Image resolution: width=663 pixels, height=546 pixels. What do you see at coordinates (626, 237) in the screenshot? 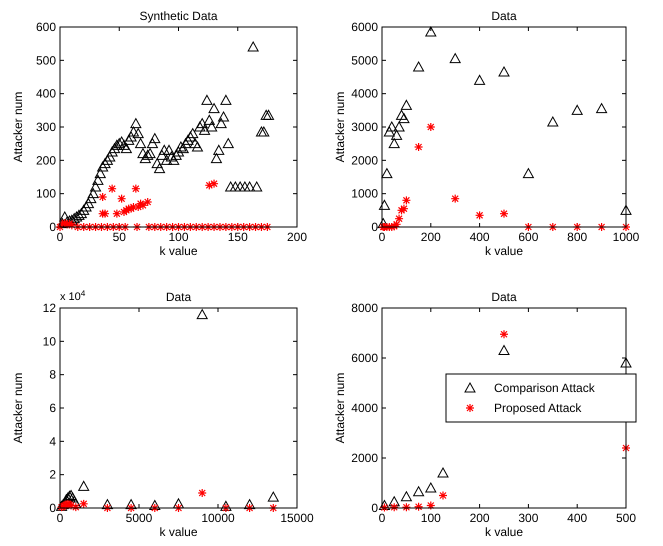
I see `x-tick-label: 1000` at bounding box center [626, 237].